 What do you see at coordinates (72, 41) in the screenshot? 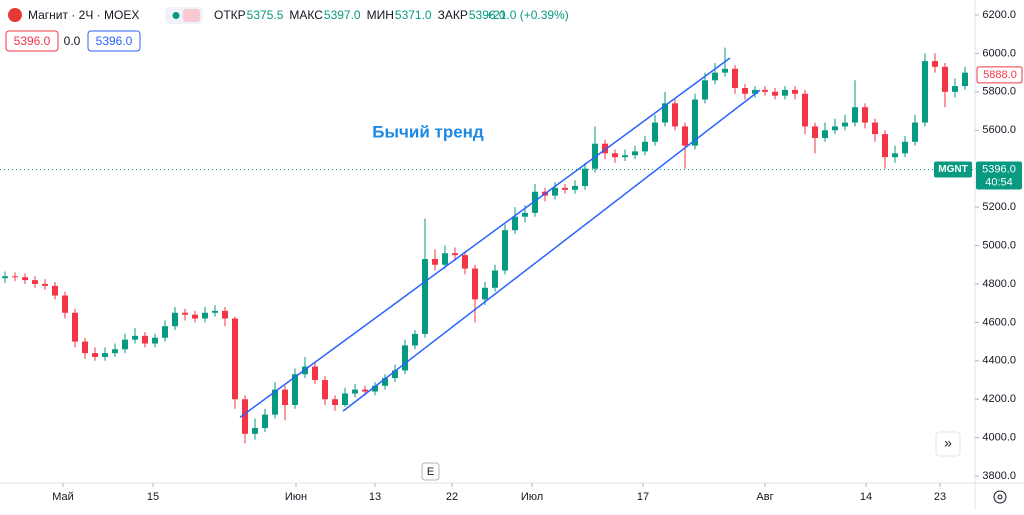
I see `value-box-text: 0.0` at bounding box center [72, 41].